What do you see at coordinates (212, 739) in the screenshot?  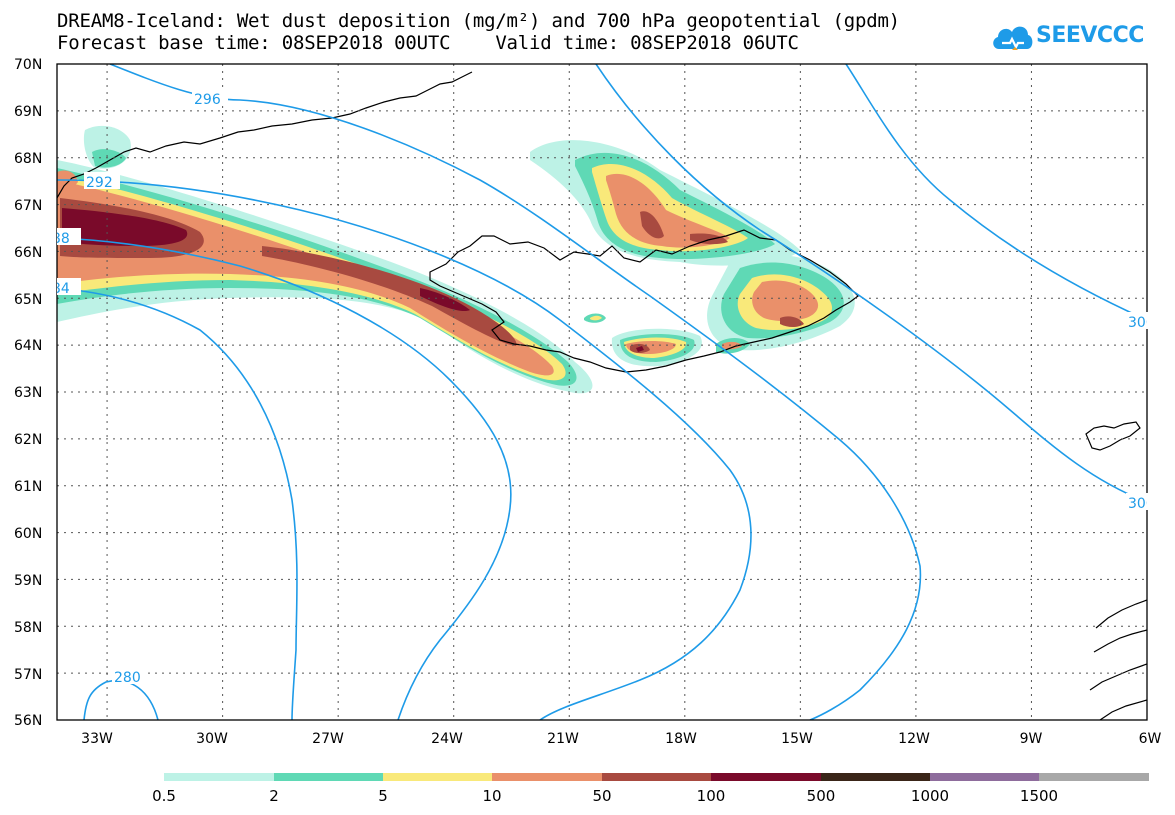 I see `lon-label: 30W` at bounding box center [212, 739].